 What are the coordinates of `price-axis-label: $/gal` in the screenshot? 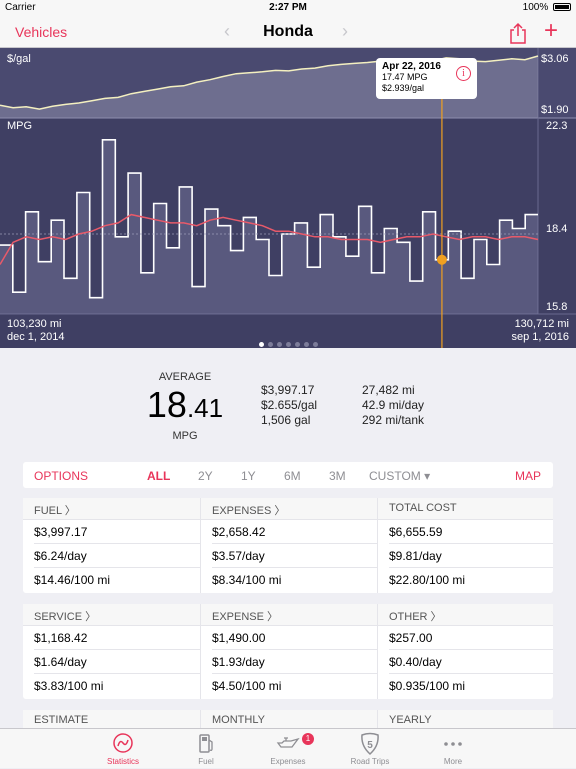 It's located at (19, 59).